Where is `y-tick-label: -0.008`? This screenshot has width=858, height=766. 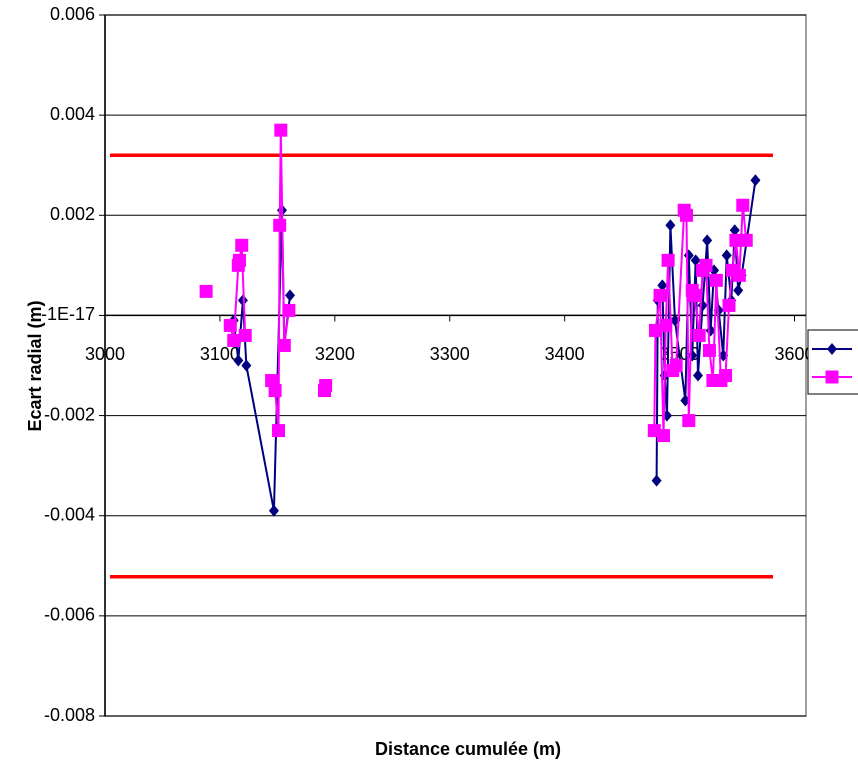
y-tick-label: -0.008 is located at coordinates (69, 715).